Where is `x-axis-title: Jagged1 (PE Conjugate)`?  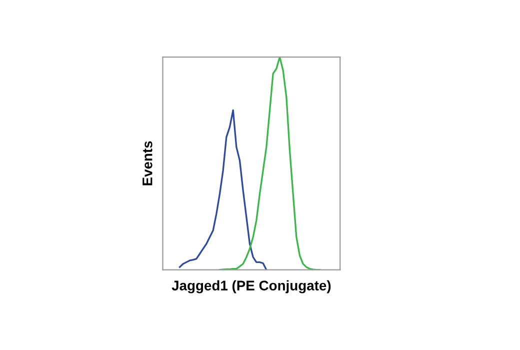 x-axis-title: Jagged1 (PE Conjugate) is located at coordinates (251, 287).